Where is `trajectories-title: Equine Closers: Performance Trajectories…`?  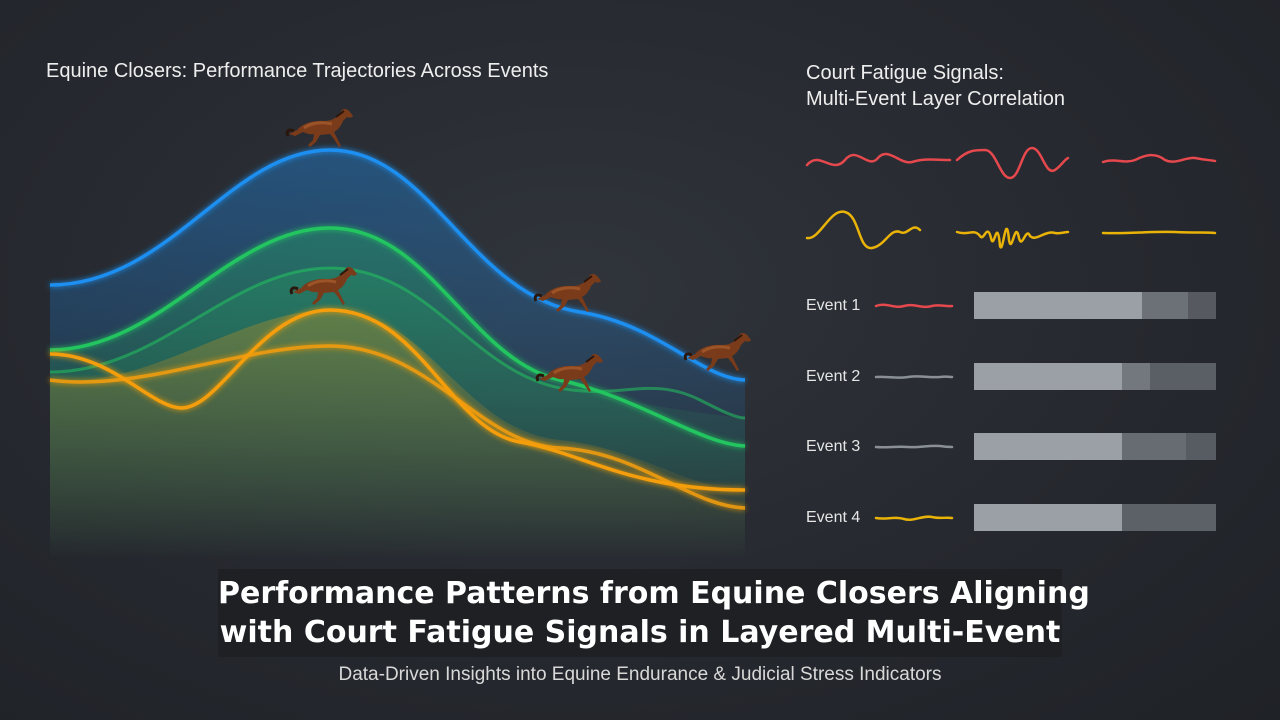 trajectories-title: Equine Closers: Performance Trajectories… is located at coordinates (297, 71).